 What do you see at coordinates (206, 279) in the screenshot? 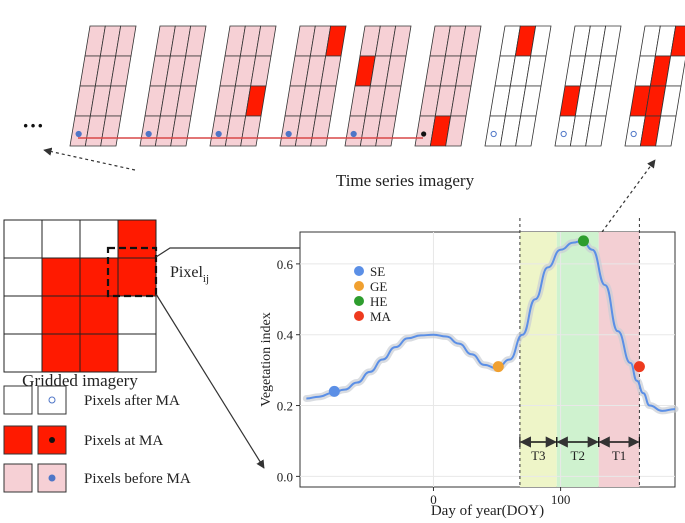
I see `pixel-label-subscript: ij` at bounding box center [206, 279].